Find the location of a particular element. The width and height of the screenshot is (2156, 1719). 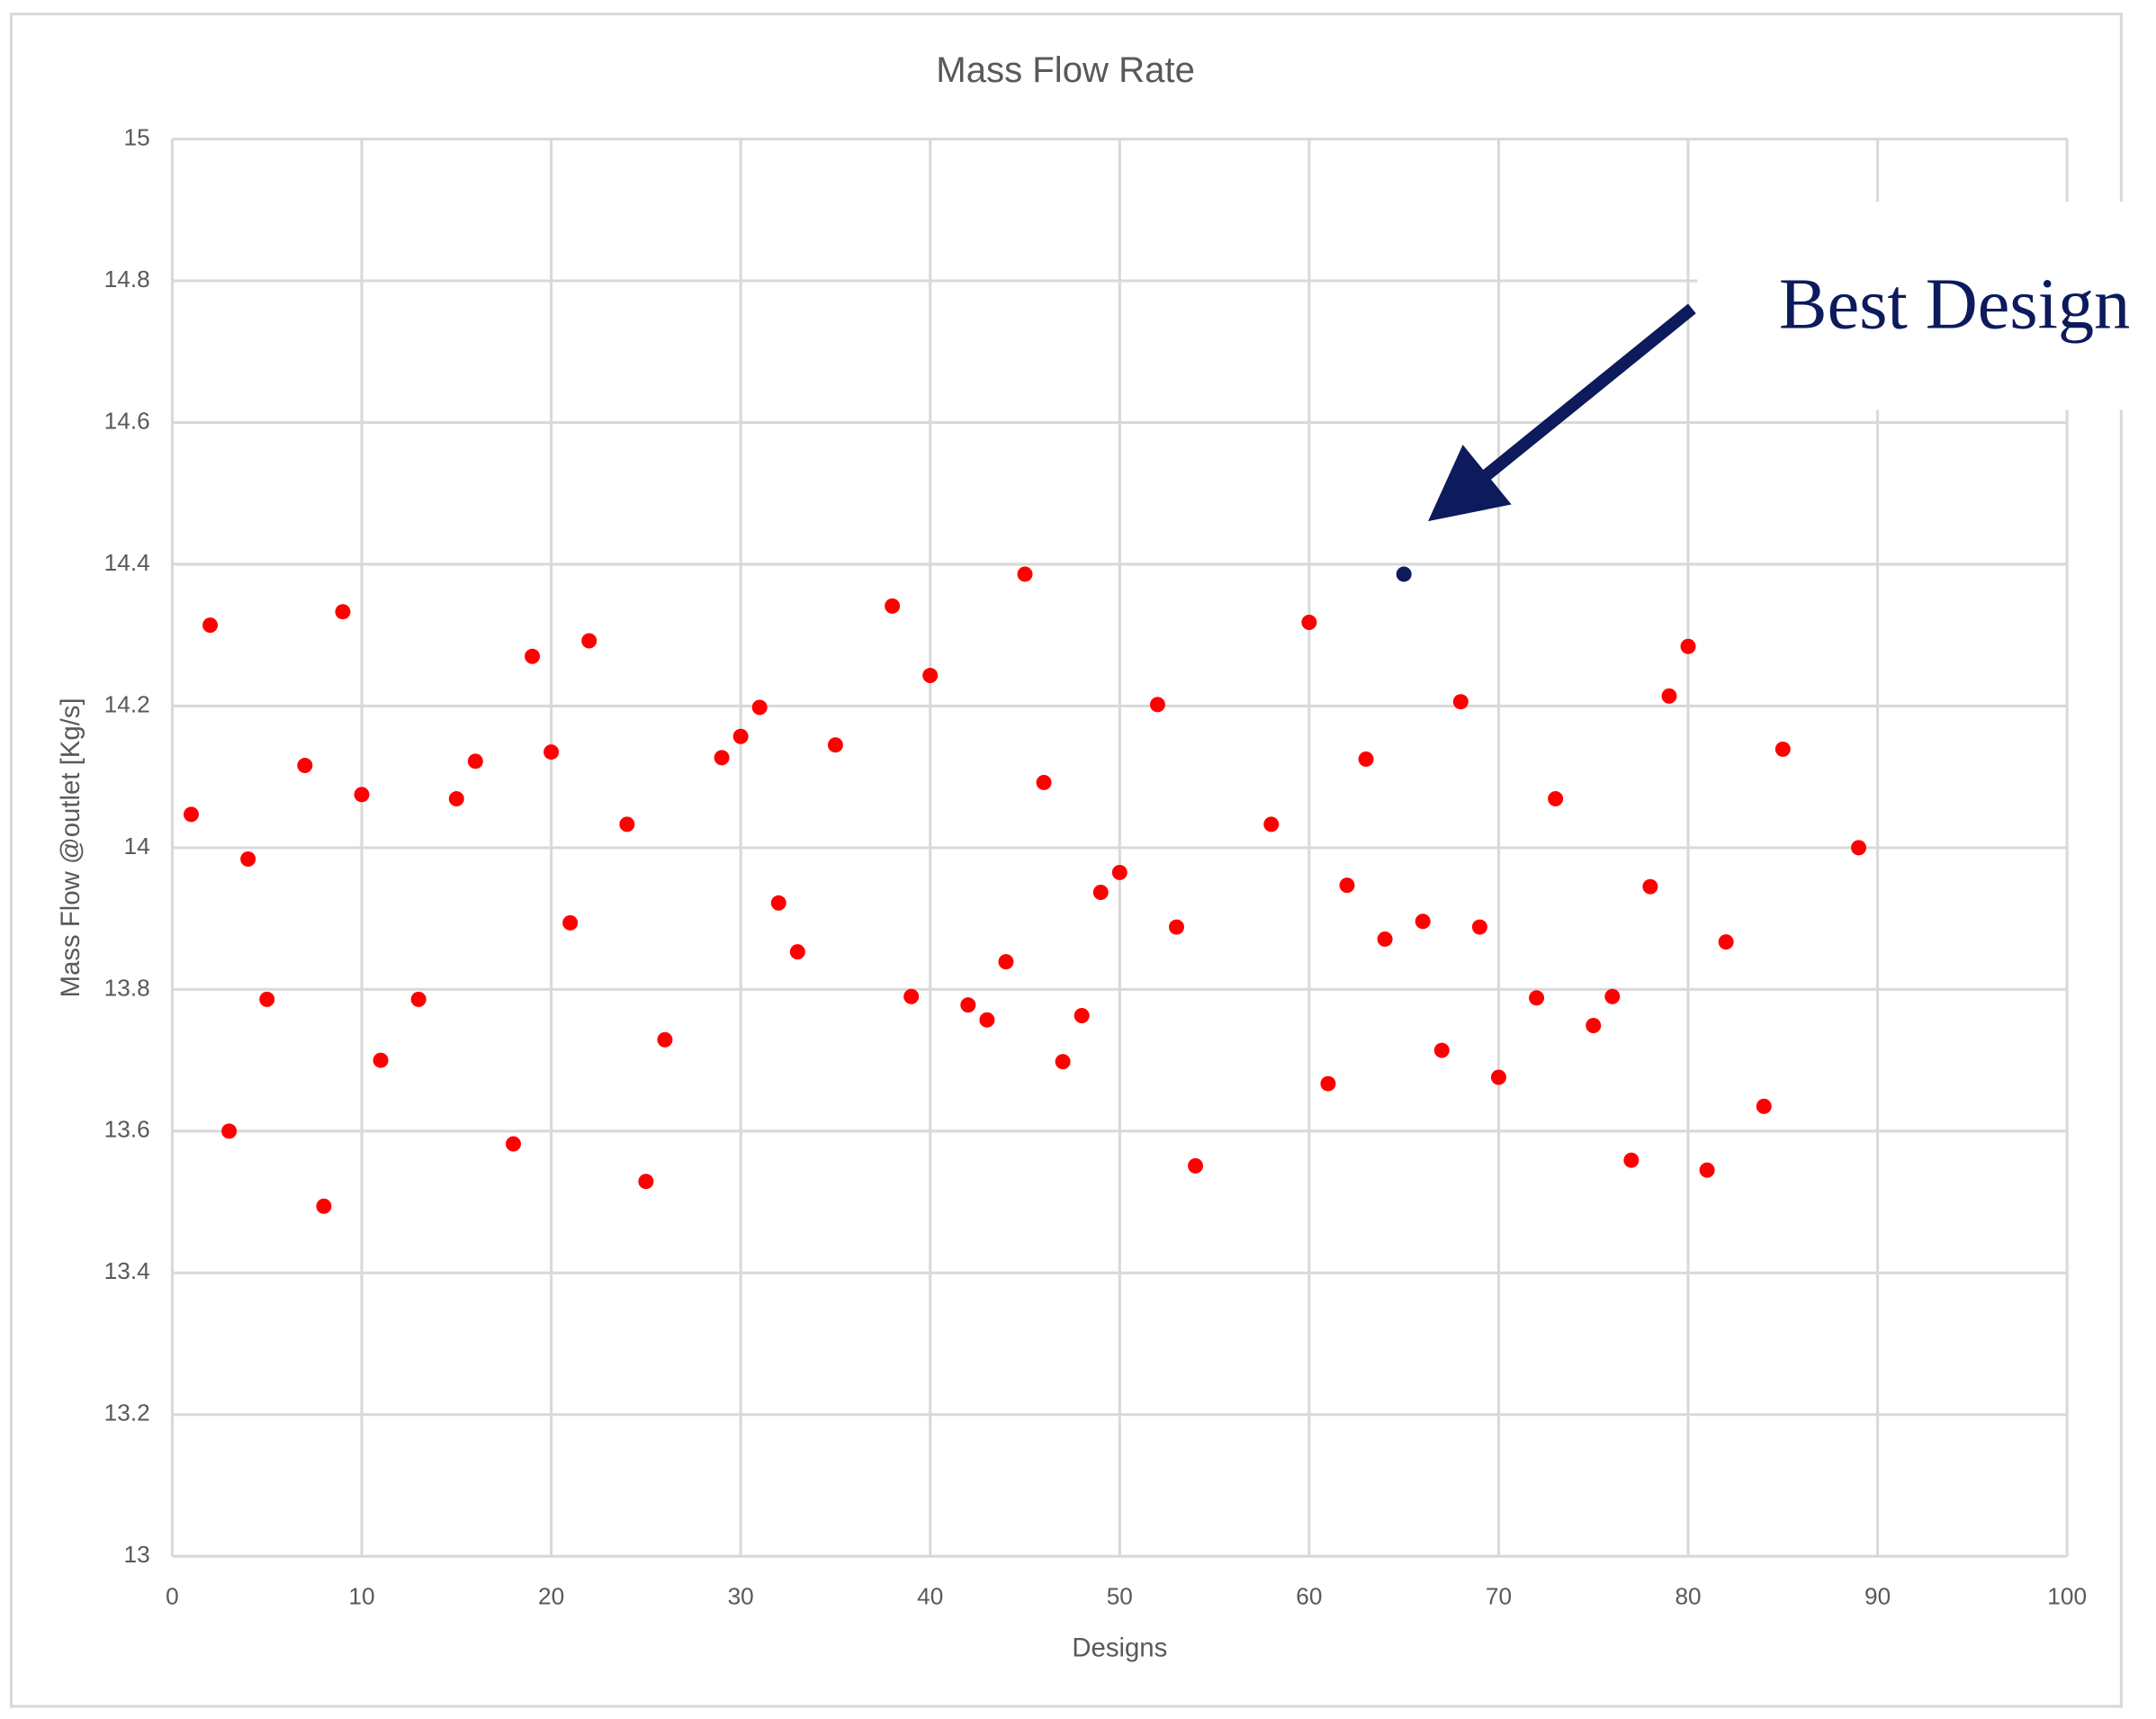

y-axis-label: Mass Flow @outlet [Kg/s] is located at coordinates (70, 848).